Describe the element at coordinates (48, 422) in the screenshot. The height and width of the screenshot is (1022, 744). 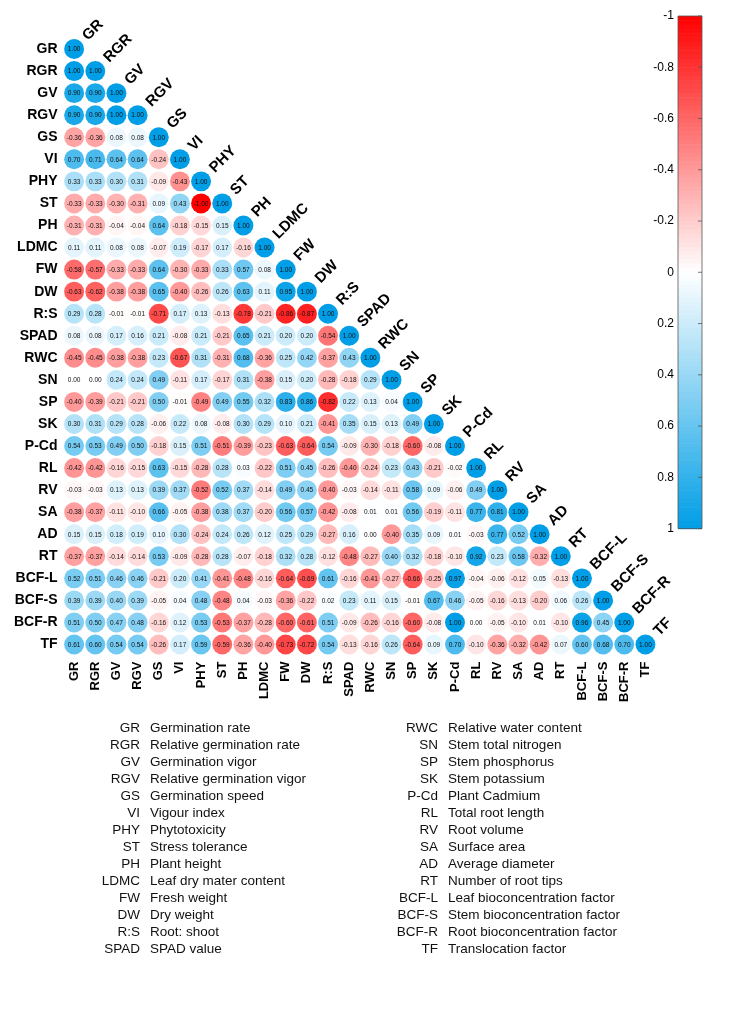
I see `y-tick-label: SK` at that location.